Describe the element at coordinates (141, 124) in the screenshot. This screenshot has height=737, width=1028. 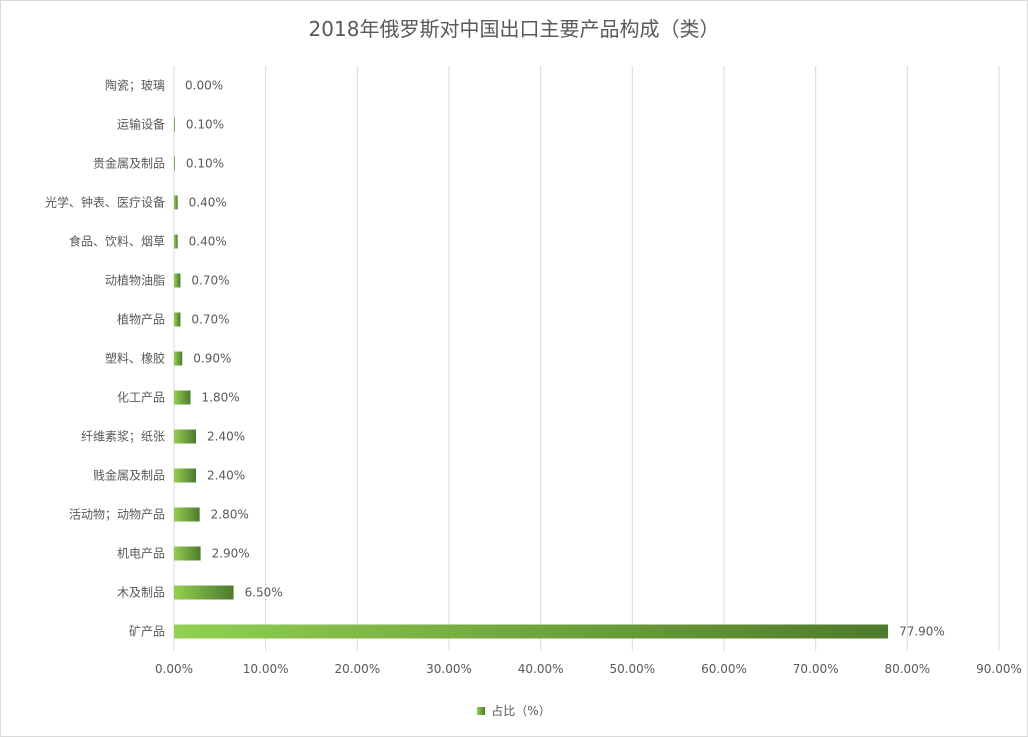
I see `y-tick-label: 运输设备` at that location.